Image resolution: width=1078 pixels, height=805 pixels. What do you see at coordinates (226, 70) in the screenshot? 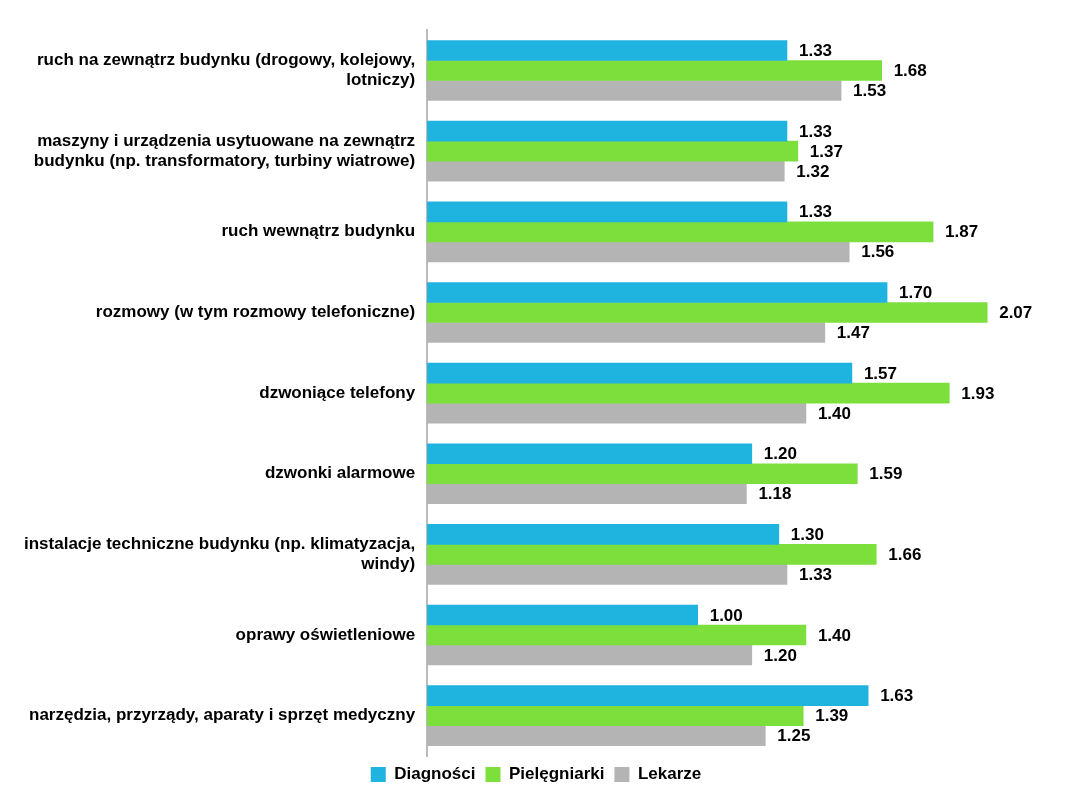
I see `y-tick-label: ruch na zewnątrz budynku (drogowy, kolejowy, lotniczy)` at bounding box center [226, 70].